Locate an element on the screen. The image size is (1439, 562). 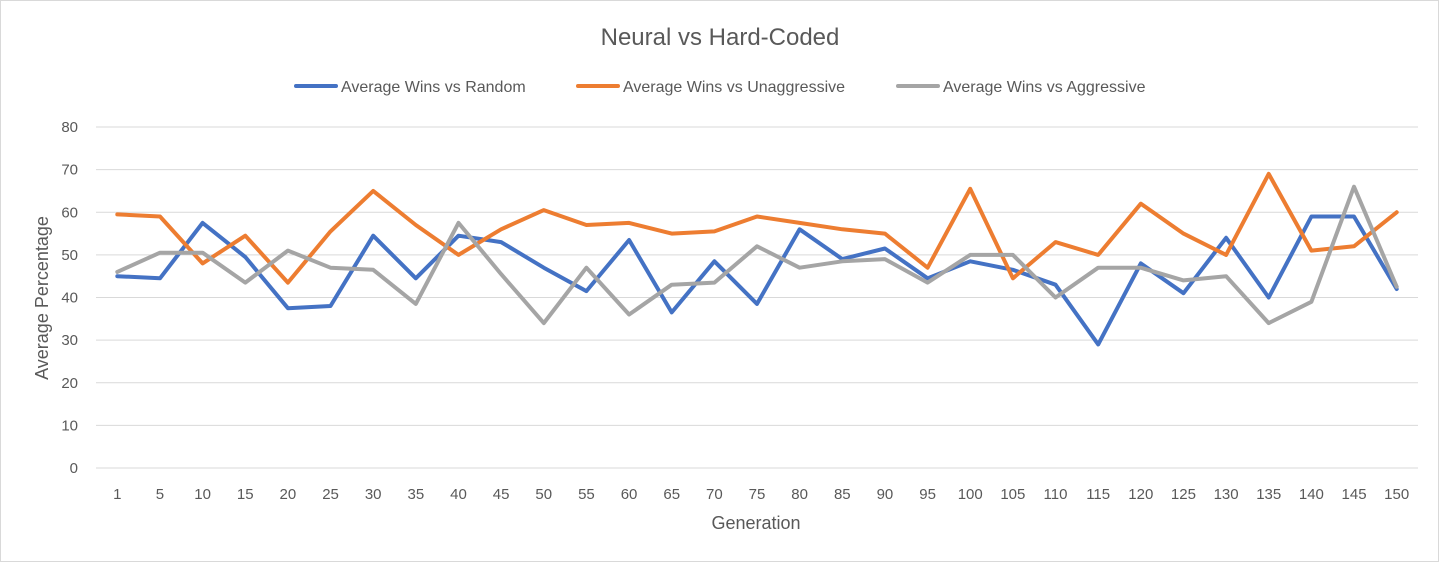
x-tick-label: 85 is located at coordinates (842, 494).